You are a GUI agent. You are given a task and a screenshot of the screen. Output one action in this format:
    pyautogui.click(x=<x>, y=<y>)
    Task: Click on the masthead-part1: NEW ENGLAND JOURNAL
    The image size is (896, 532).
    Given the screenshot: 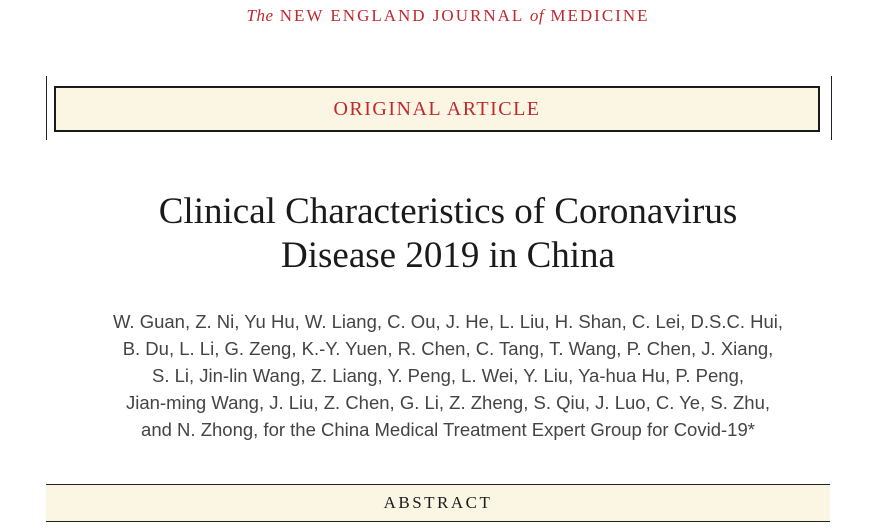 What is the action you would take?
    pyautogui.click(x=401, y=15)
    